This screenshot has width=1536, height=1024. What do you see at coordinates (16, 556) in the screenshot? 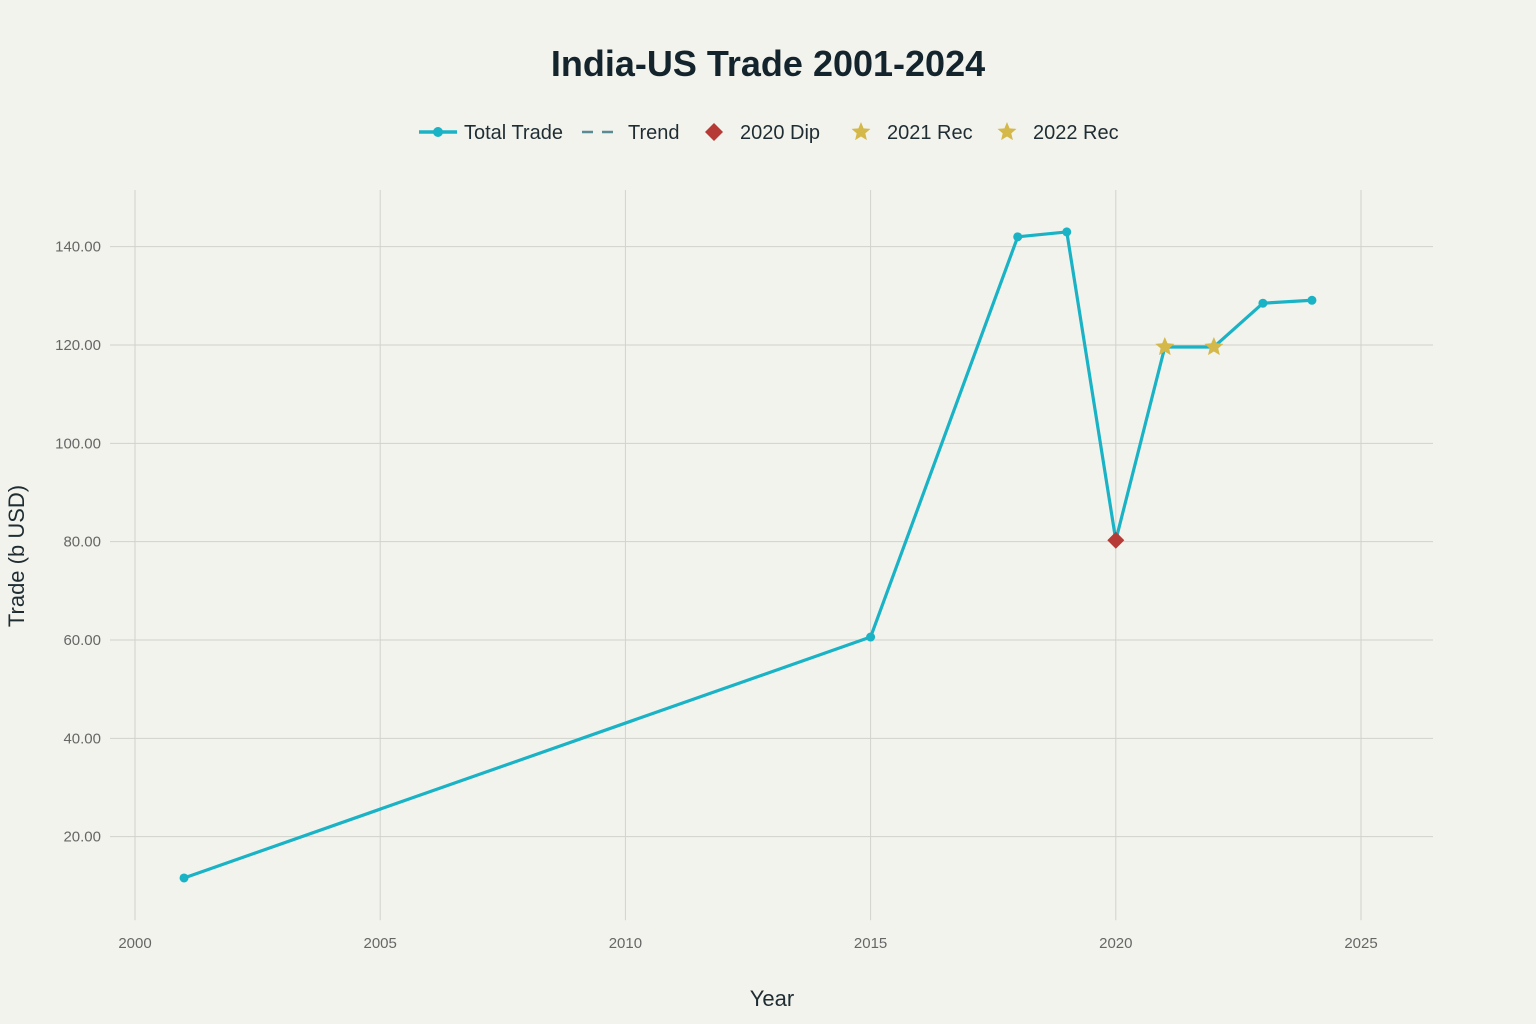
I see `y-axis-label: Trade (b USD)` at bounding box center [16, 556].